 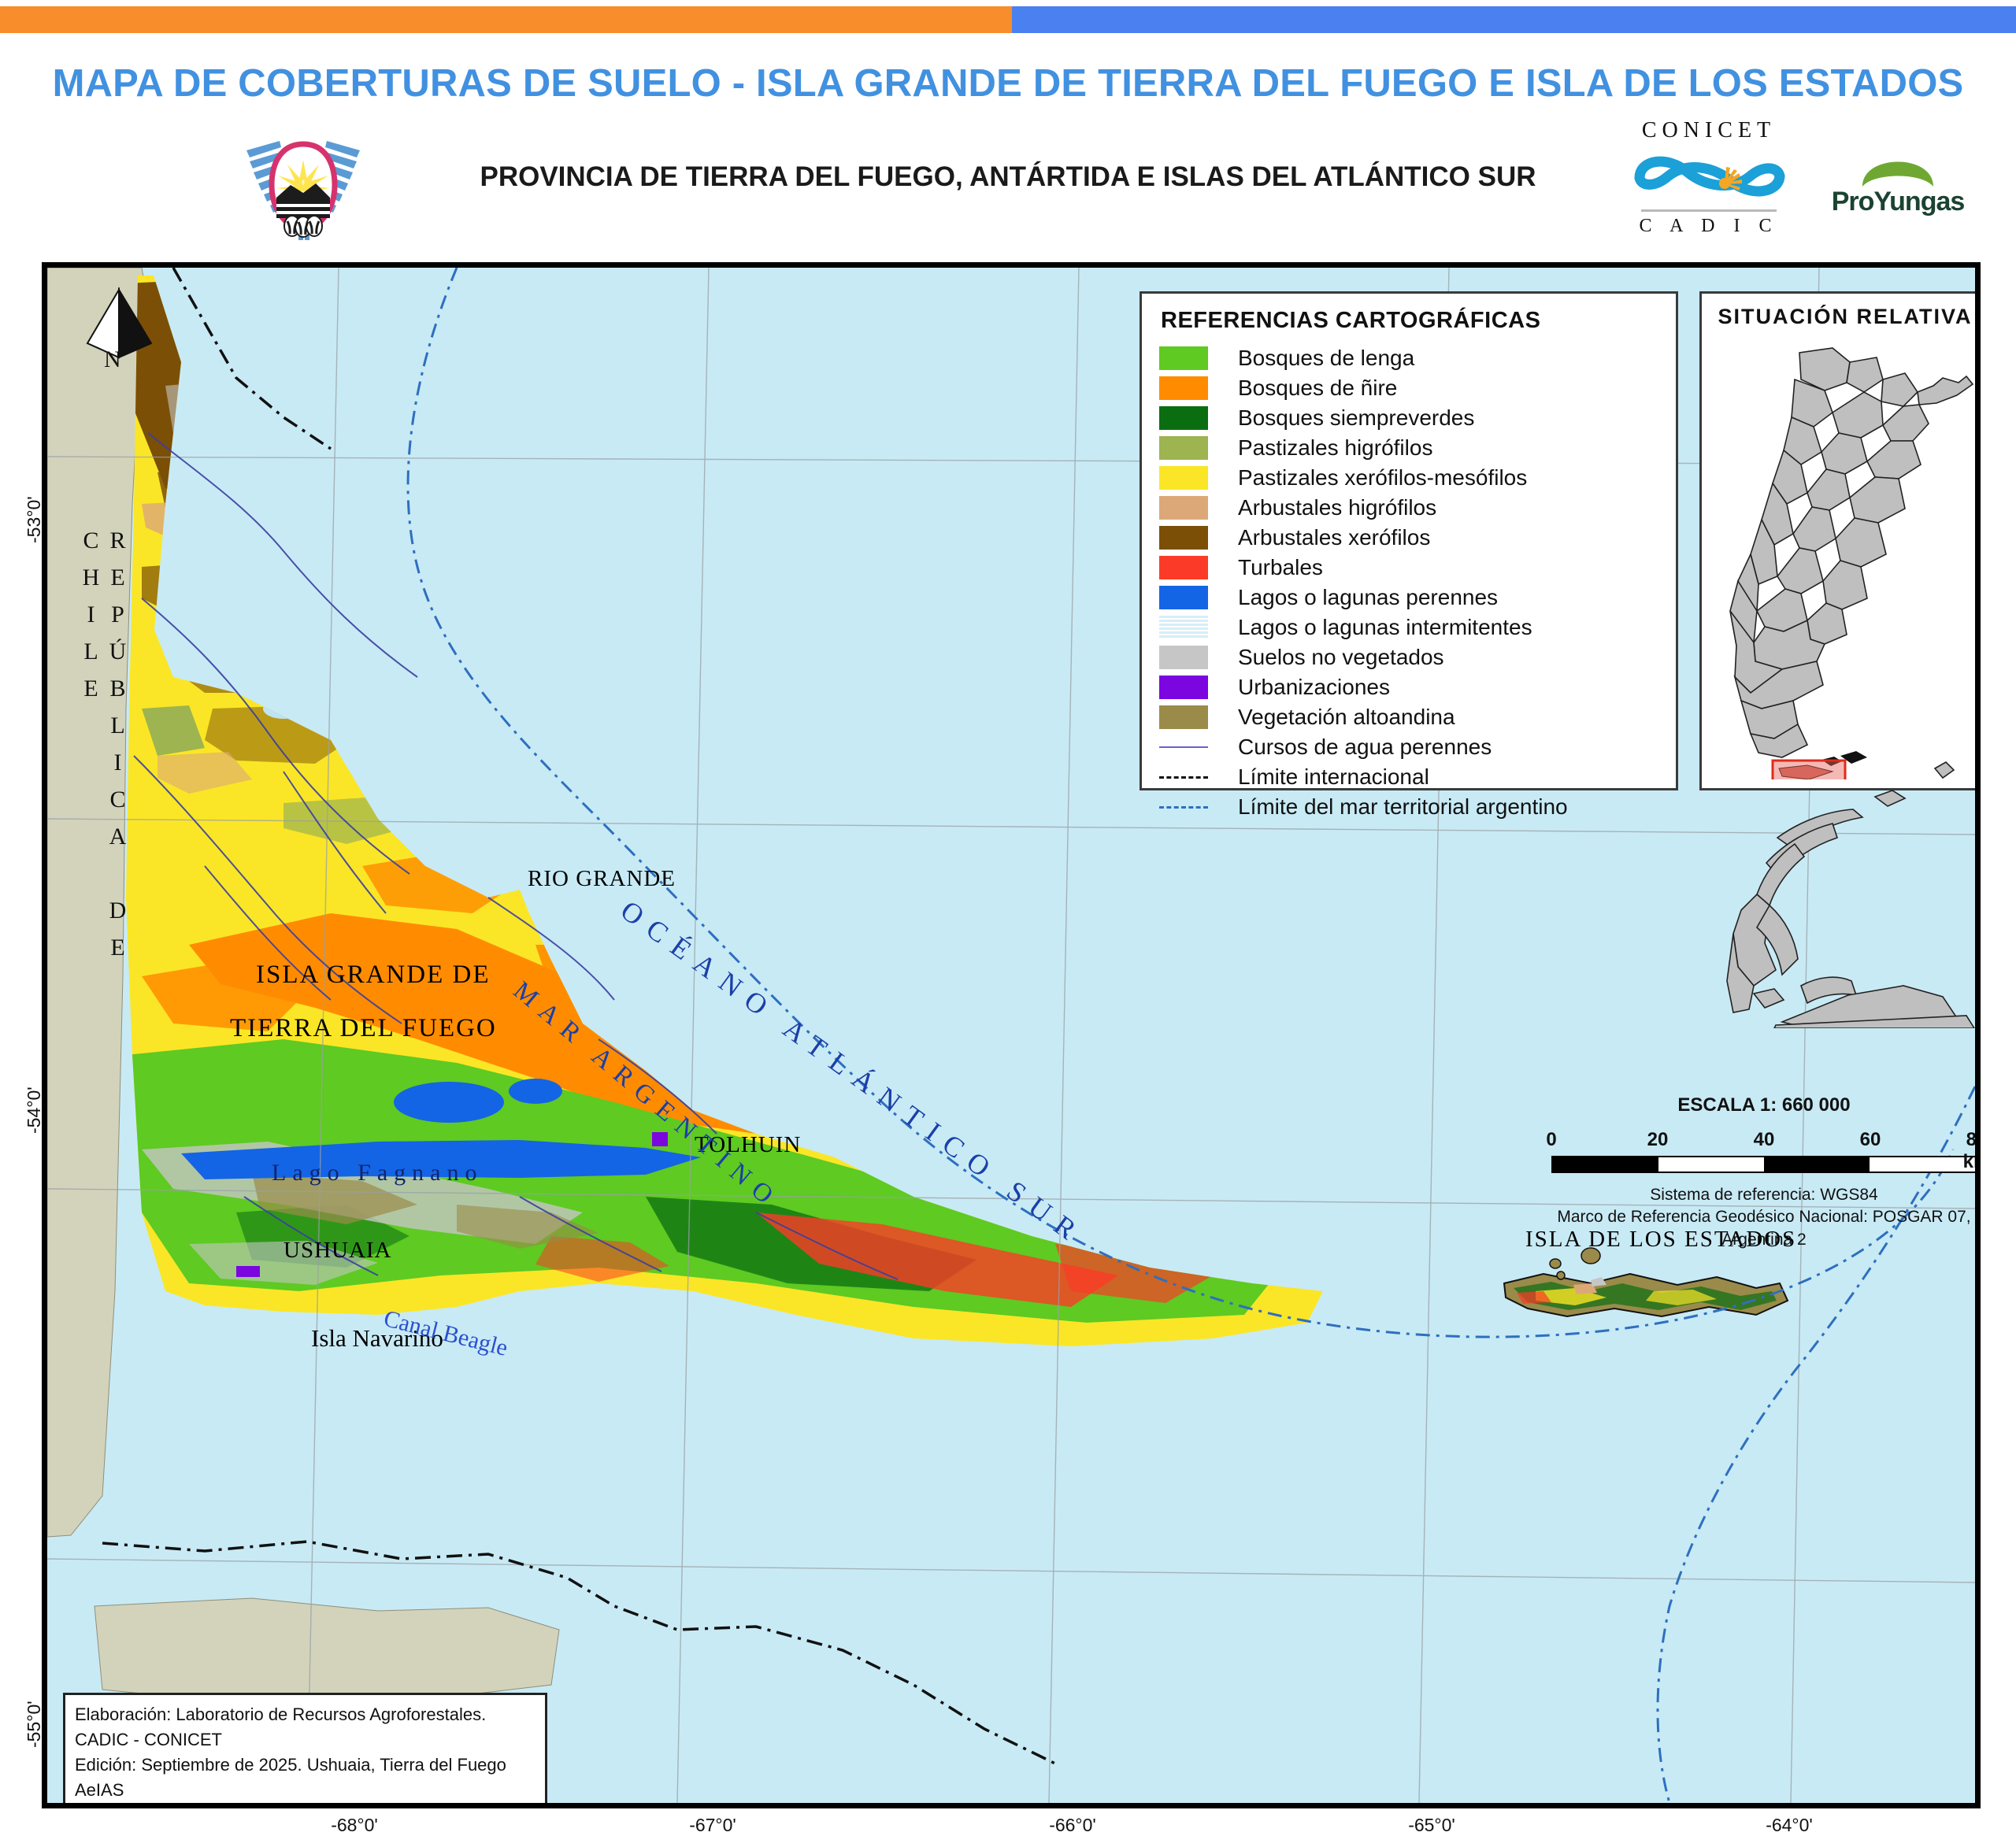 What do you see at coordinates (34, 1724) in the screenshot?
I see `latitude-label-55: -55°0'` at bounding box center [34, 1724].